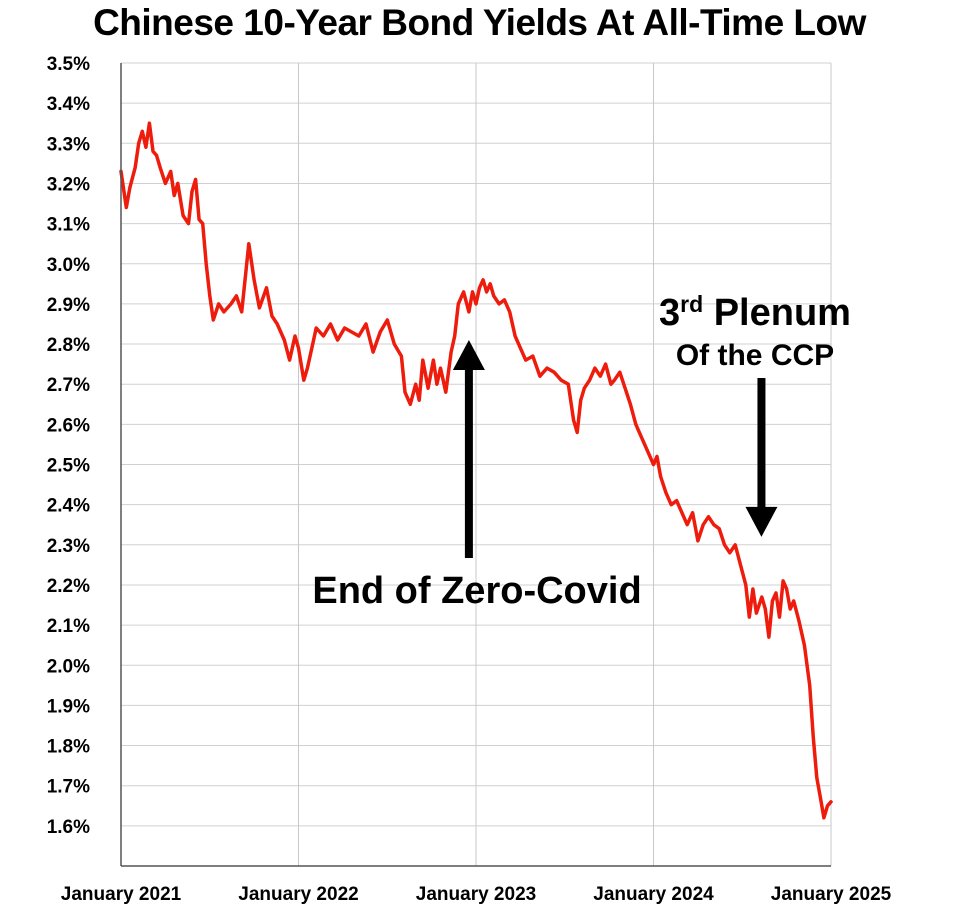 The height and width of the screenshot is (924, 959). What do you see at coordinates (755, 355) in the screenshot?
I see `annotation-third-plenum-subtitle: Of the CCP` at bounding box center [755, 355].